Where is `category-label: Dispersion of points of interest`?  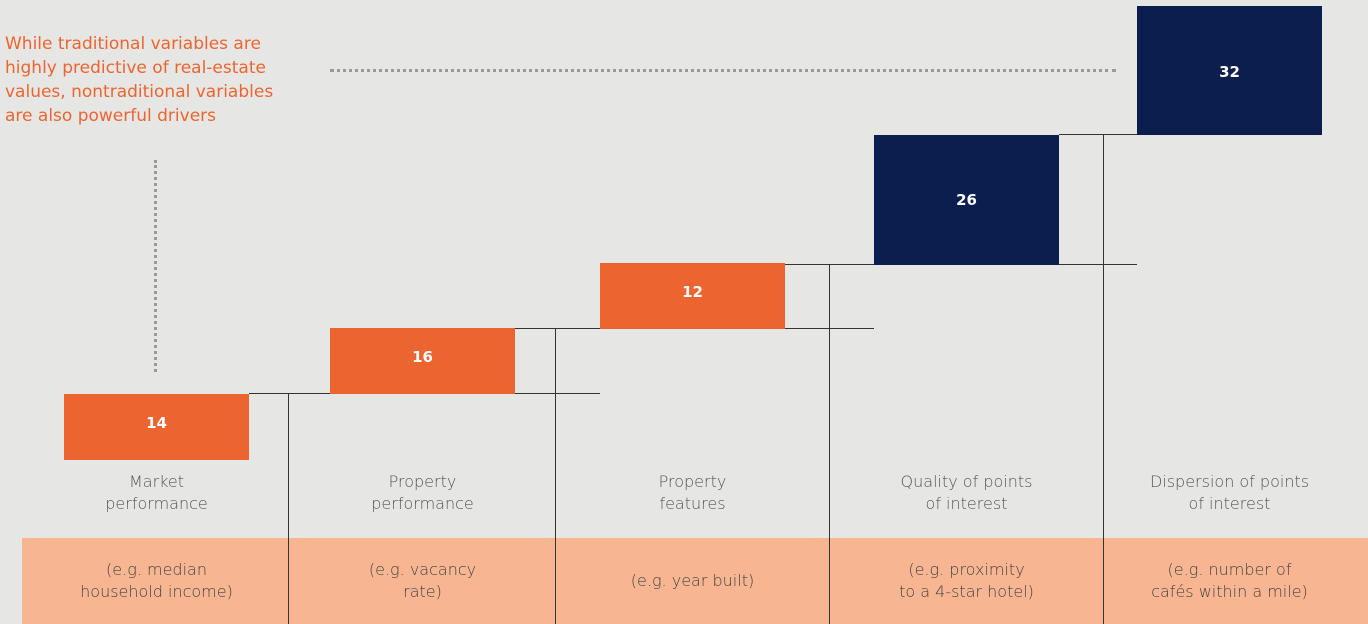
category-label: Dispersion of points of interest is located at coordinates (1230, 493).